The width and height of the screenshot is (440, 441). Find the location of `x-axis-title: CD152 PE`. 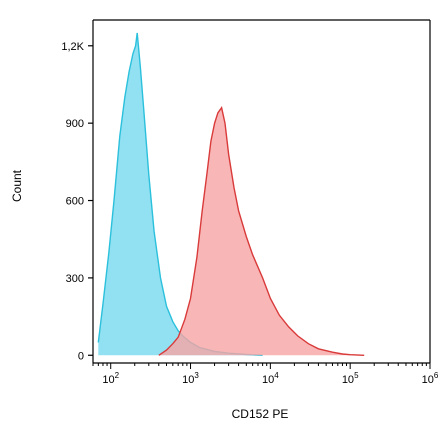

x-axis-title: CD152 PE is located at coordinates (260, 414).